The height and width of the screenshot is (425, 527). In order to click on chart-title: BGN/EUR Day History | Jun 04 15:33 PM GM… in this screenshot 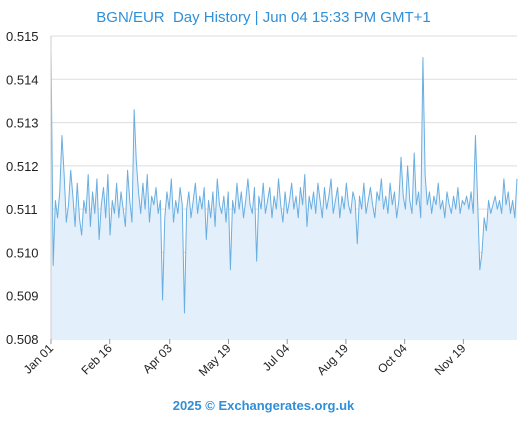, I will do `click(263, 17)`.